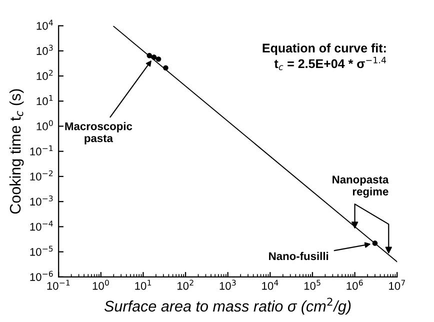 The image size is (434, 322). Describe the element at coordinates (100, 285) in the screenshot. I see `x-tick-label: 10$^{0}$` at that location.